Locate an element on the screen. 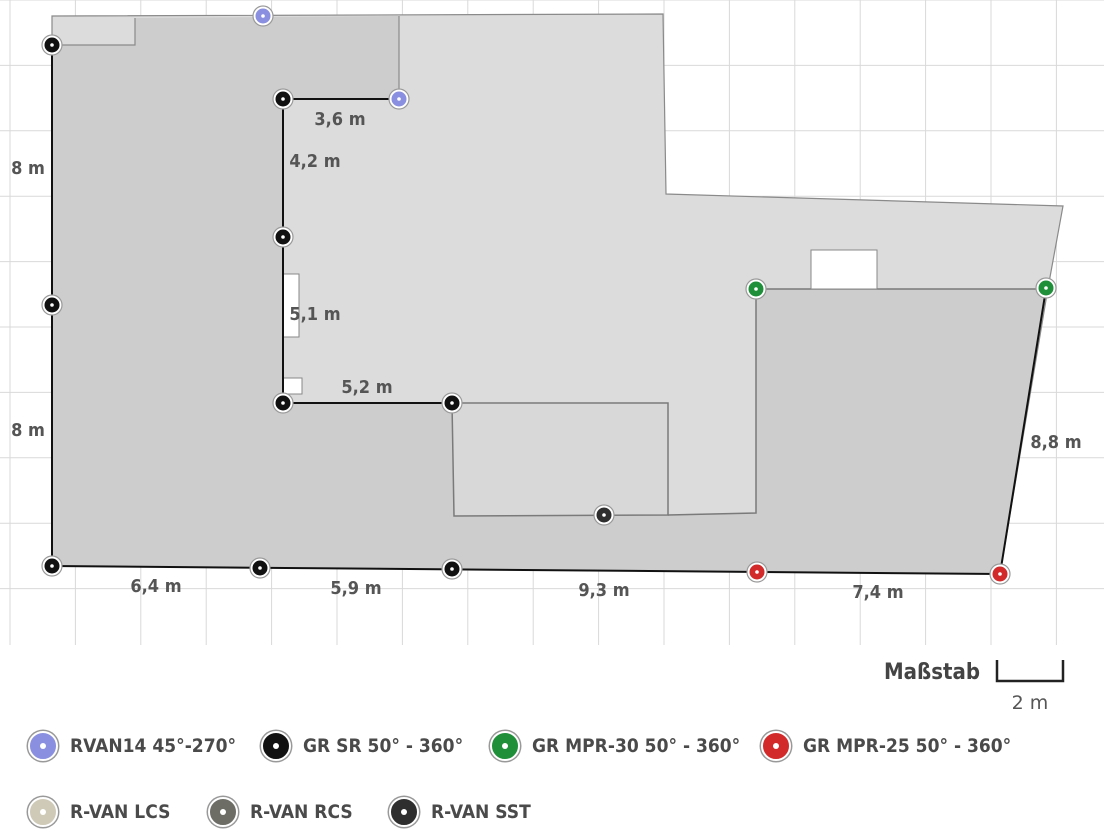  sprinkler-head-r-van-sst is located at coordinates (604, 515).